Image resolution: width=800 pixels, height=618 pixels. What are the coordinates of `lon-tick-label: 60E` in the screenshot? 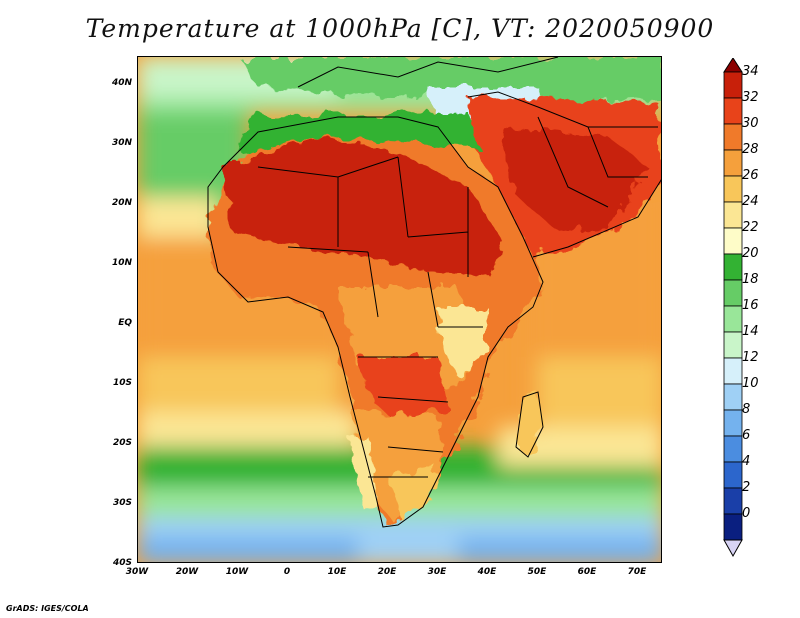 It's located at (587, 572).